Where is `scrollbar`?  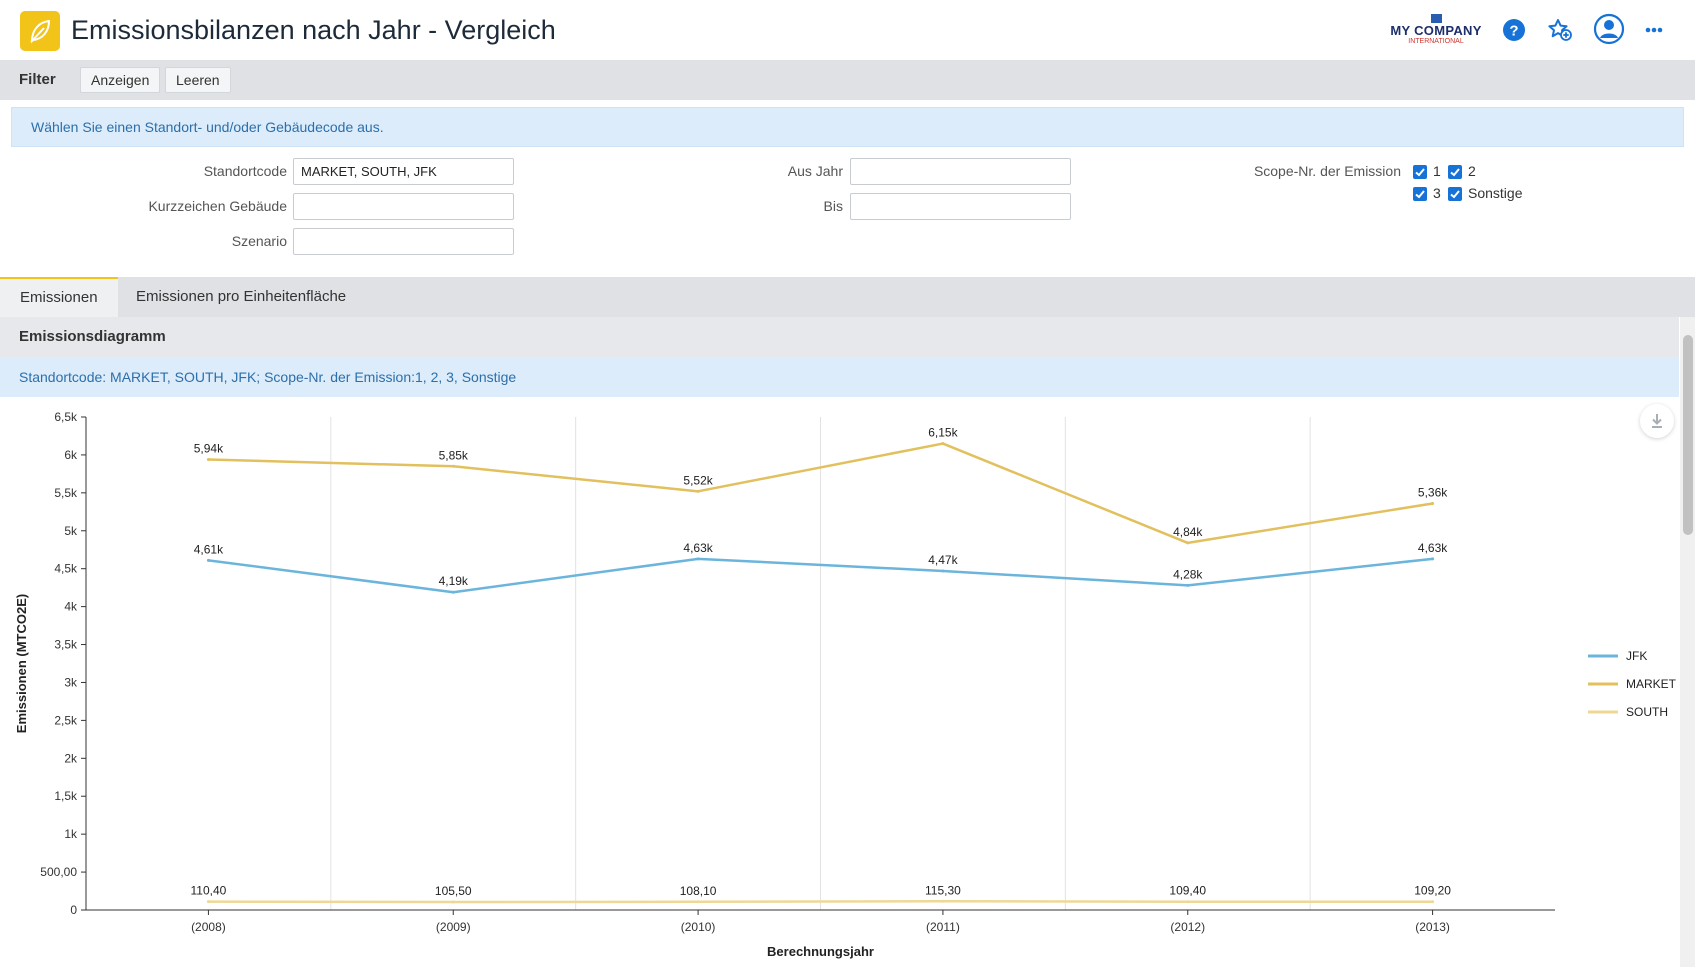 scrollbar is located at coordinates (1687, 642).